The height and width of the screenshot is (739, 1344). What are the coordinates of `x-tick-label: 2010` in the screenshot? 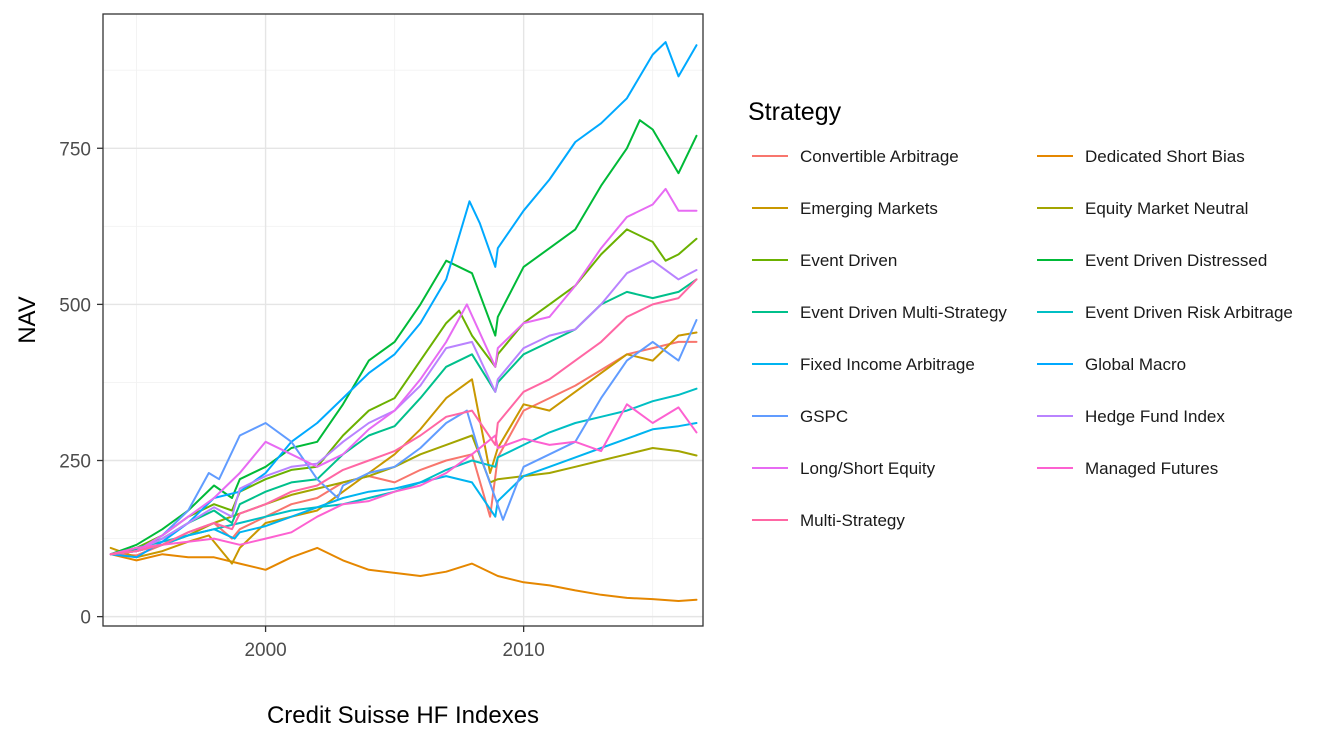 It's located at (524, 650).